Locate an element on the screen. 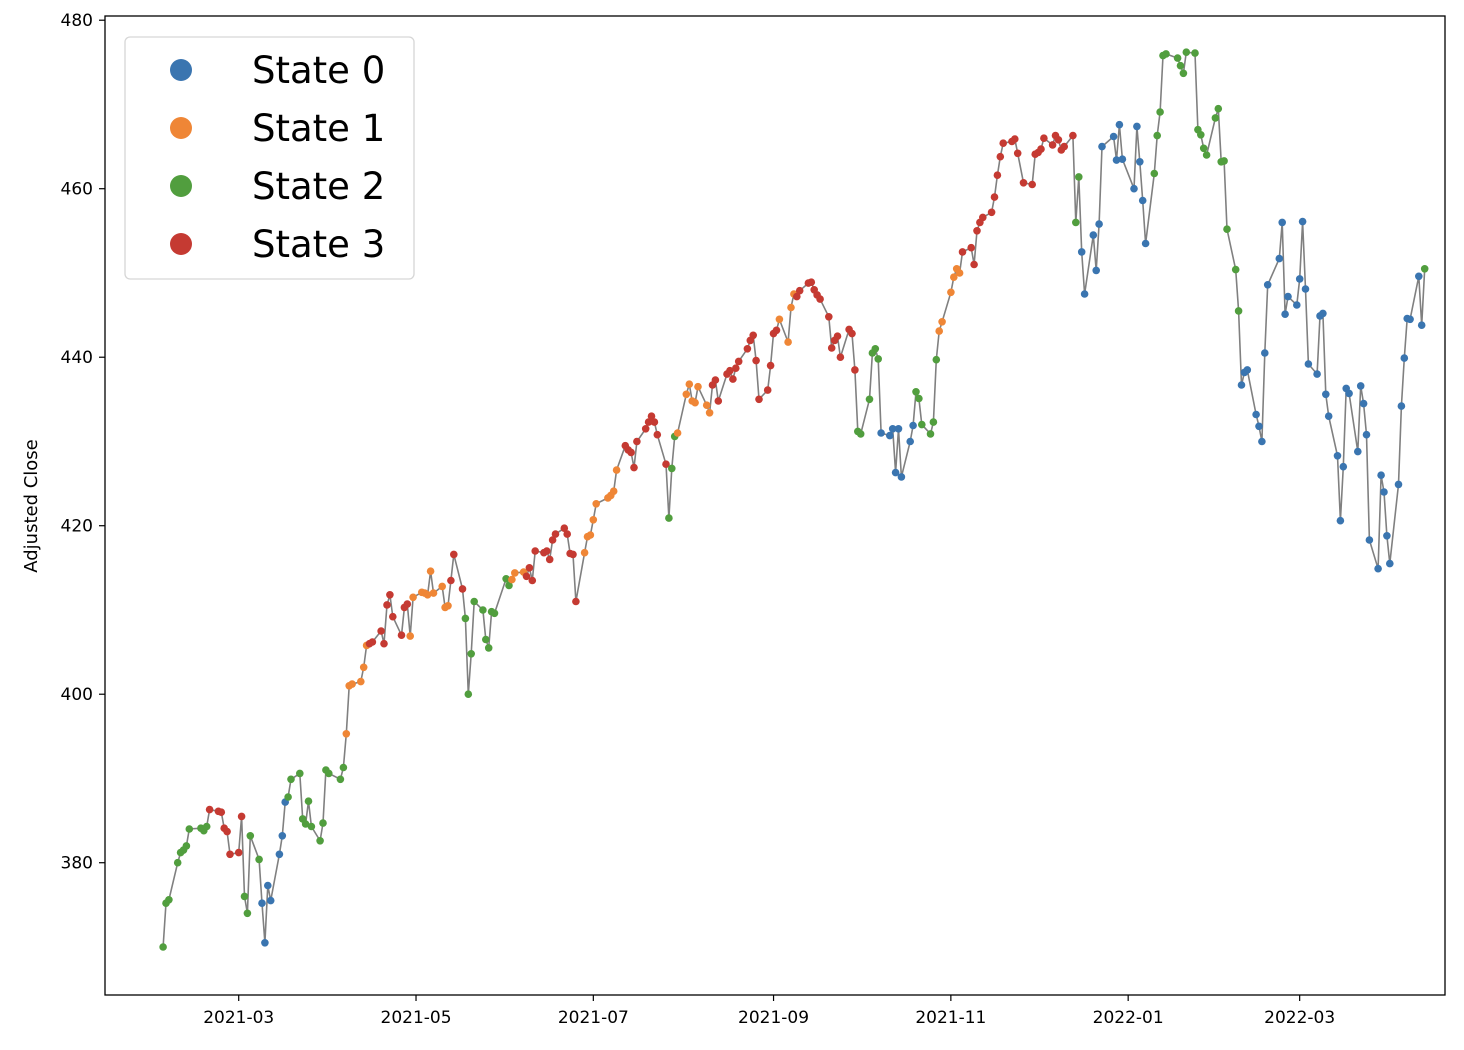  y-tick-label: 400 is located at coordinates (77, 695).